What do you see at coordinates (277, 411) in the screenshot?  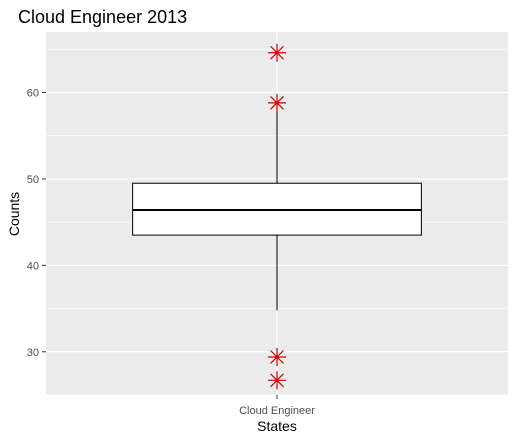 I see `x-tick-label: Cloud Engineer` at bounding box center [277, 411].